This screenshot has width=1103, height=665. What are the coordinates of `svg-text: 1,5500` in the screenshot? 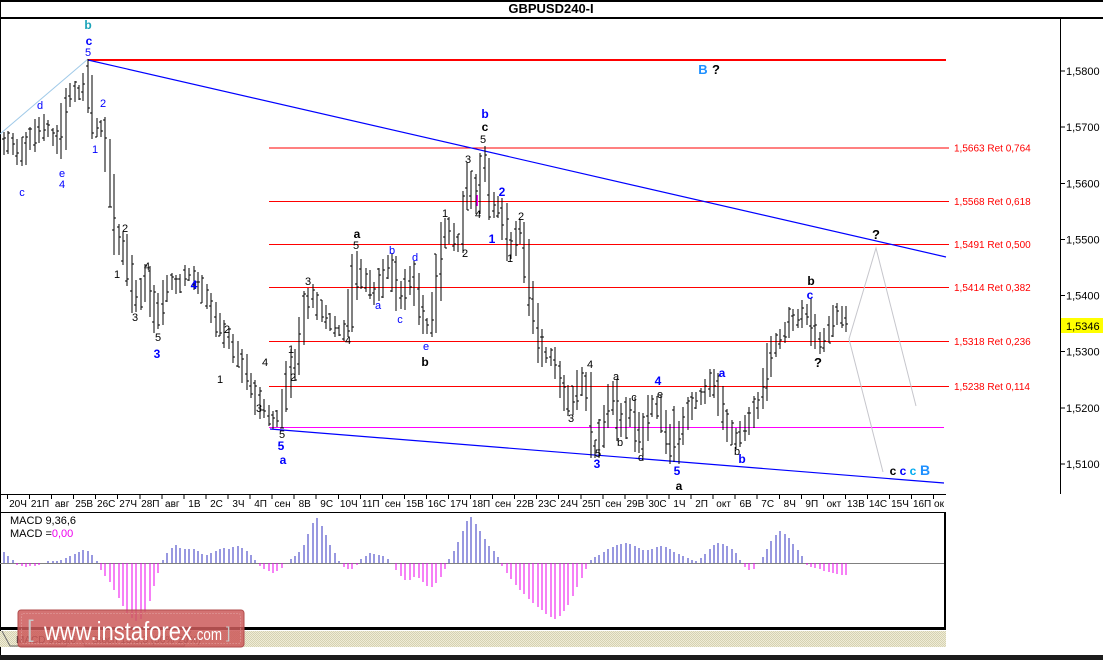 It's located at (1083, 240).